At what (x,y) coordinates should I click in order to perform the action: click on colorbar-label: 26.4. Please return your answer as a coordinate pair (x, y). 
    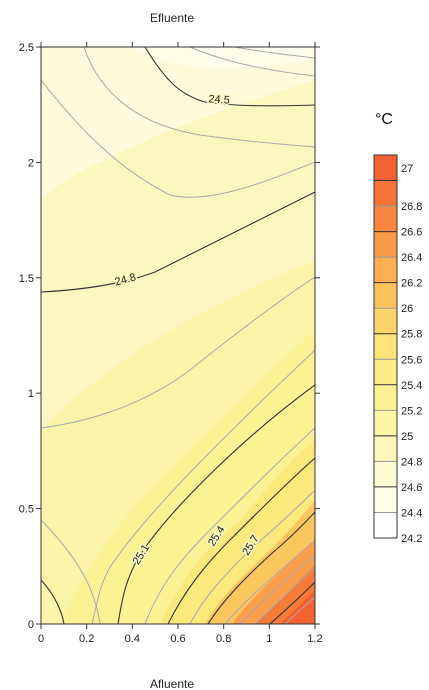
    Looking at the image, I should click on (411, 258).